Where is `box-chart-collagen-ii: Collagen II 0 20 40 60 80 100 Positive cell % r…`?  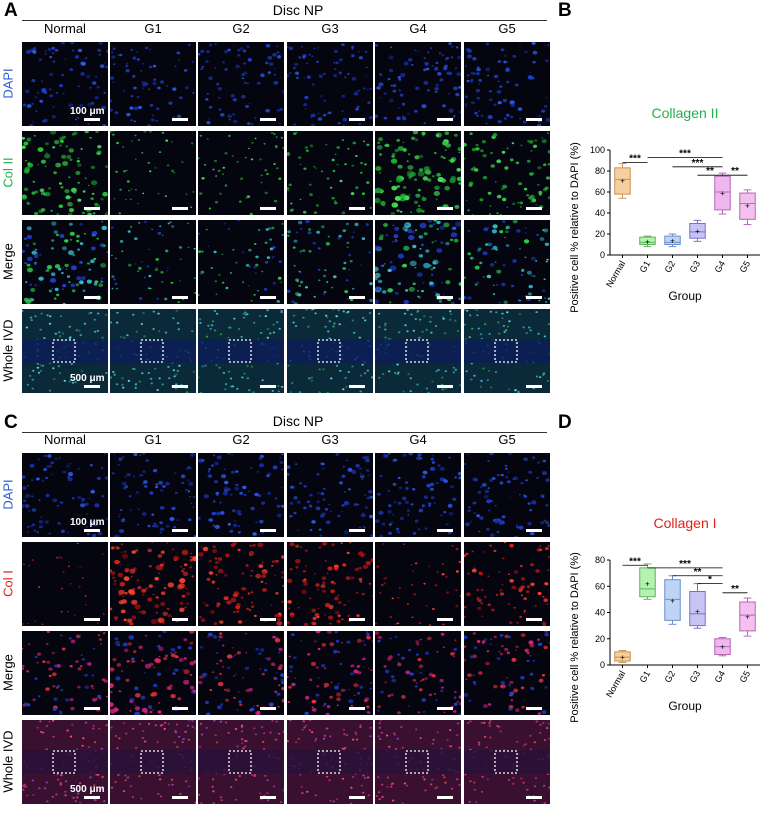
box-chart-collagen-ii: Collagen II 0 20 40 60 80 100 Positive cell % r… is located at coordinates (664, 209).